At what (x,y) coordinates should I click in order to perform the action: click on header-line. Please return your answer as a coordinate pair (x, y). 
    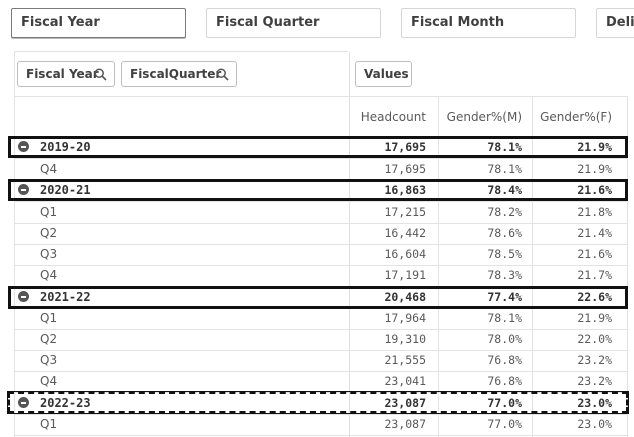
    Looking at the image, I should click on (321, 96).